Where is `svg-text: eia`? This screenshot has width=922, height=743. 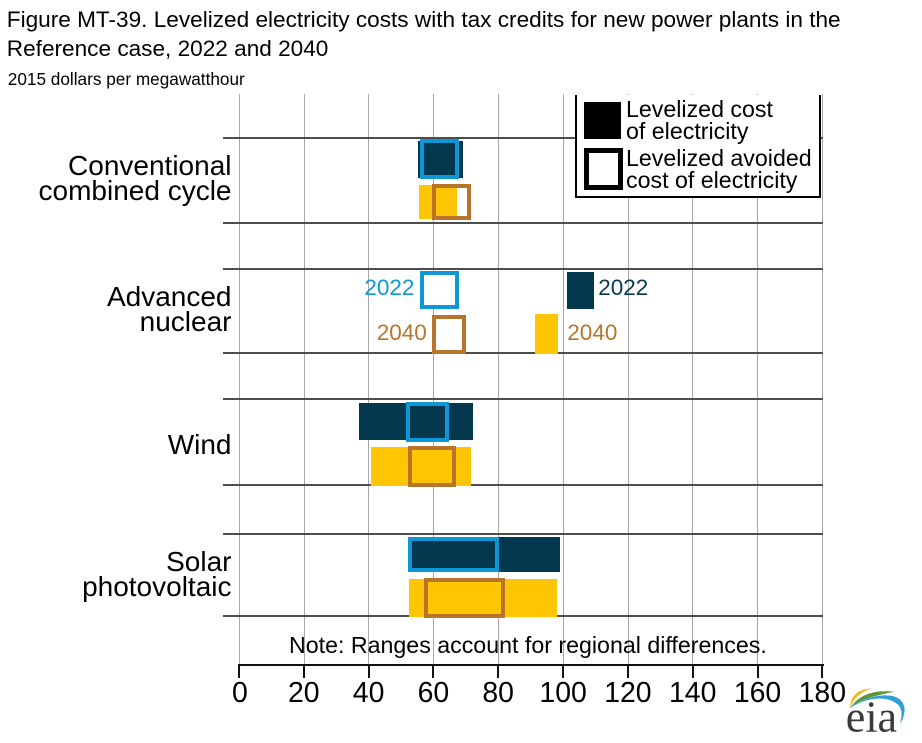
svg-text: eia is located at coordinates (871, 717).